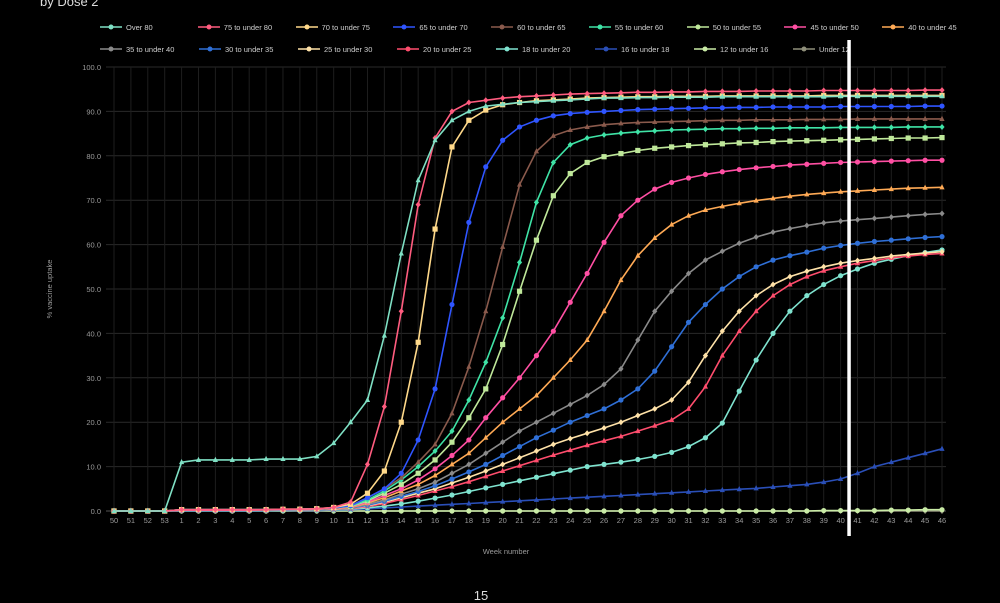  I want to click on legend-item: Under 12, so click(842, 49).